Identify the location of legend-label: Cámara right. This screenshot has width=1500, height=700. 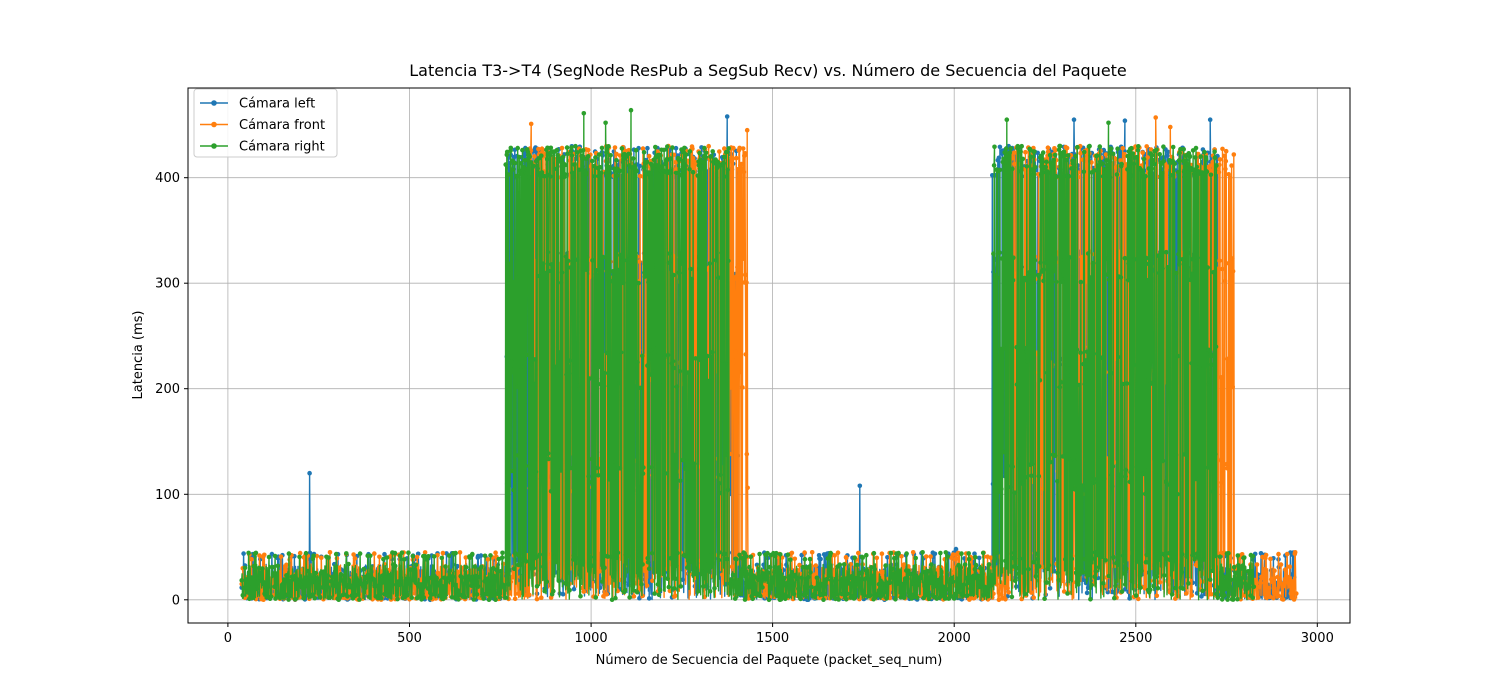
(282, 147).